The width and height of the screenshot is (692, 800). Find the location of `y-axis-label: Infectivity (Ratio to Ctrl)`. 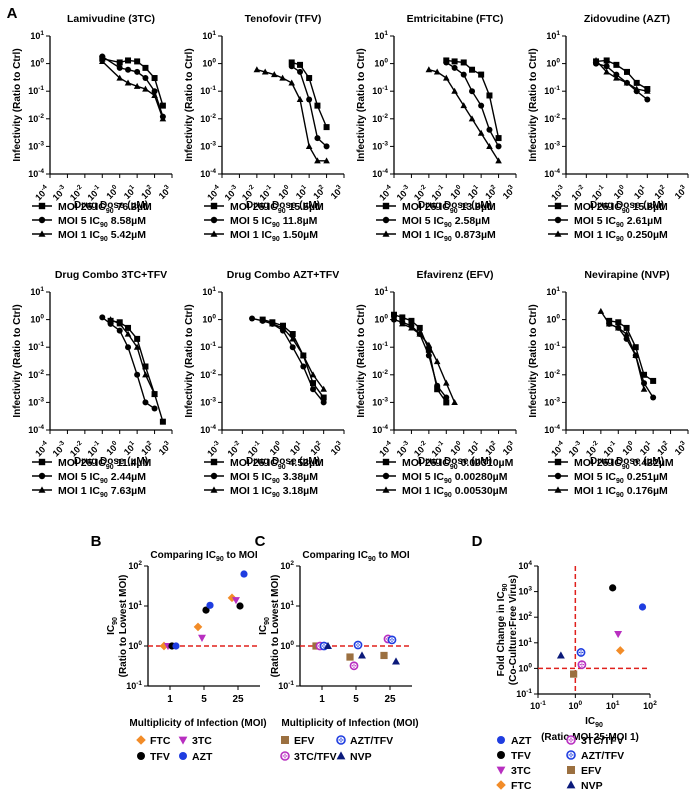

y-axis-label: Infectivity (Ratio to Ctrl) is located at coordinates (533, 104).